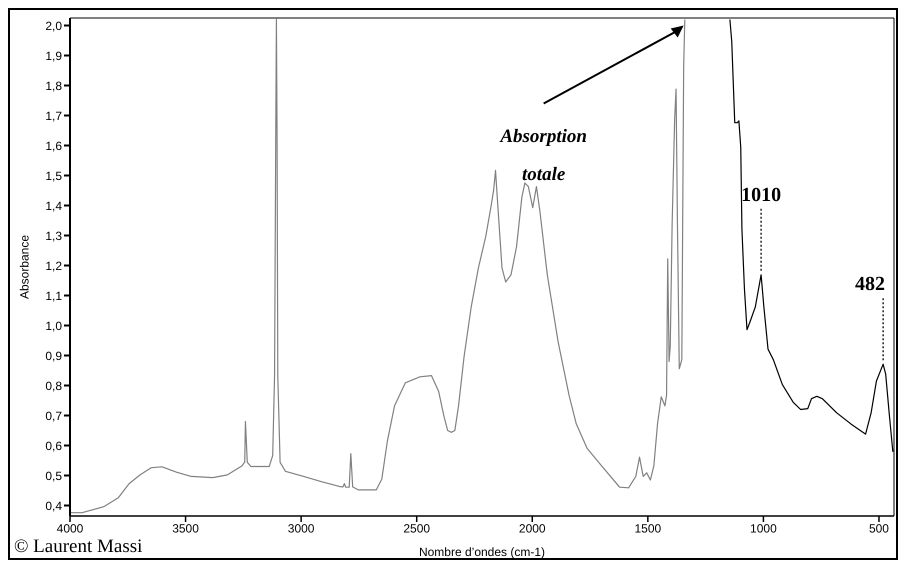 This screenshot has width=907, height=572. What do you see at coordinates (24, 267) in the screenshot?
I see `y-axis-title: Absorbance` at bounding box center [24, 267].